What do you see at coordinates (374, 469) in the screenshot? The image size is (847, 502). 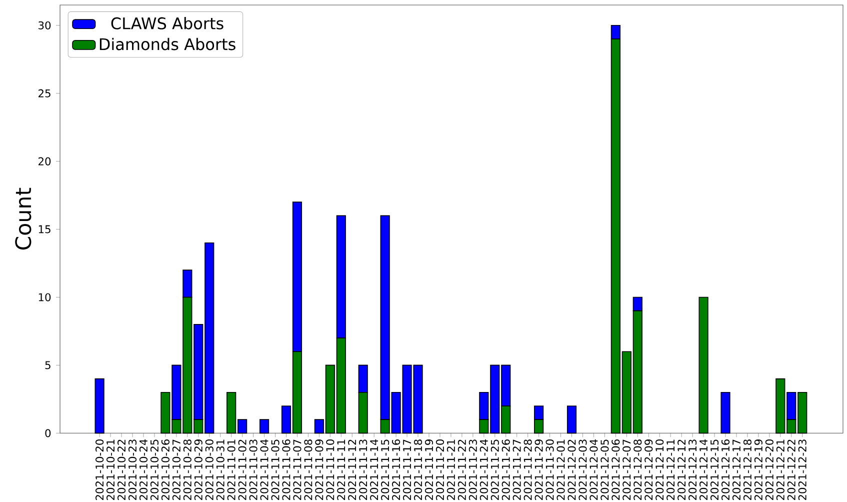 I see `x-tick-label: 2021-11-14` at bounding box center [374, 469].